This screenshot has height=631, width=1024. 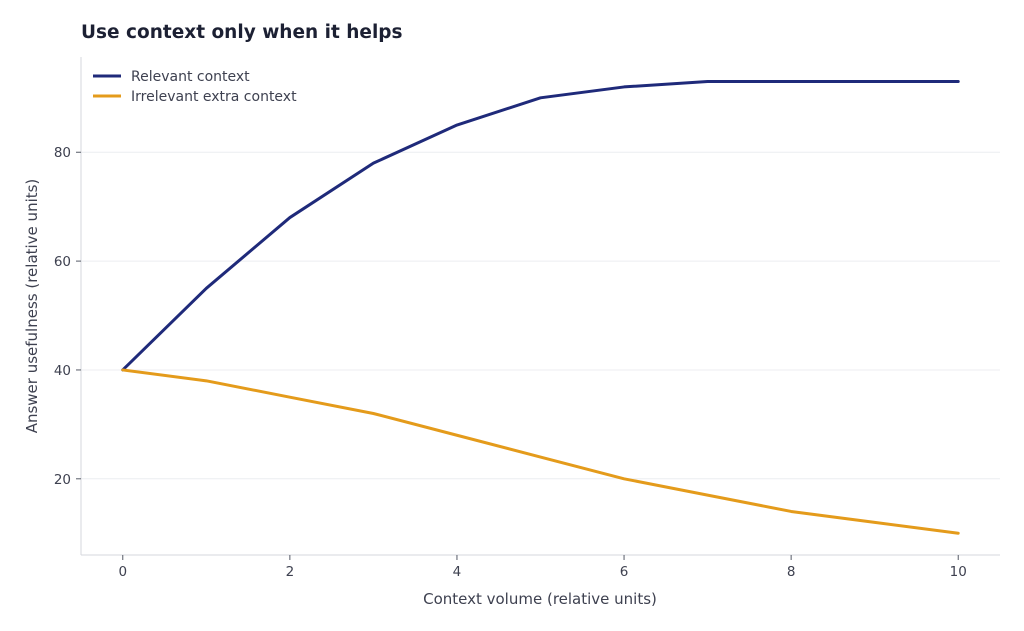 I want to click on chart-title: Use context only when it helps, so click(x=242, y=32).